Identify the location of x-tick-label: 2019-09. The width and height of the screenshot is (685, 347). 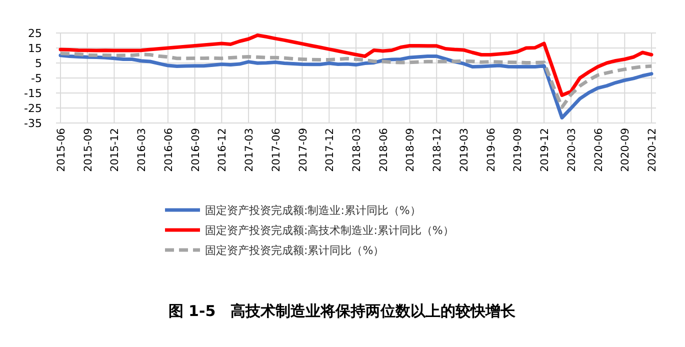
(518, 150).